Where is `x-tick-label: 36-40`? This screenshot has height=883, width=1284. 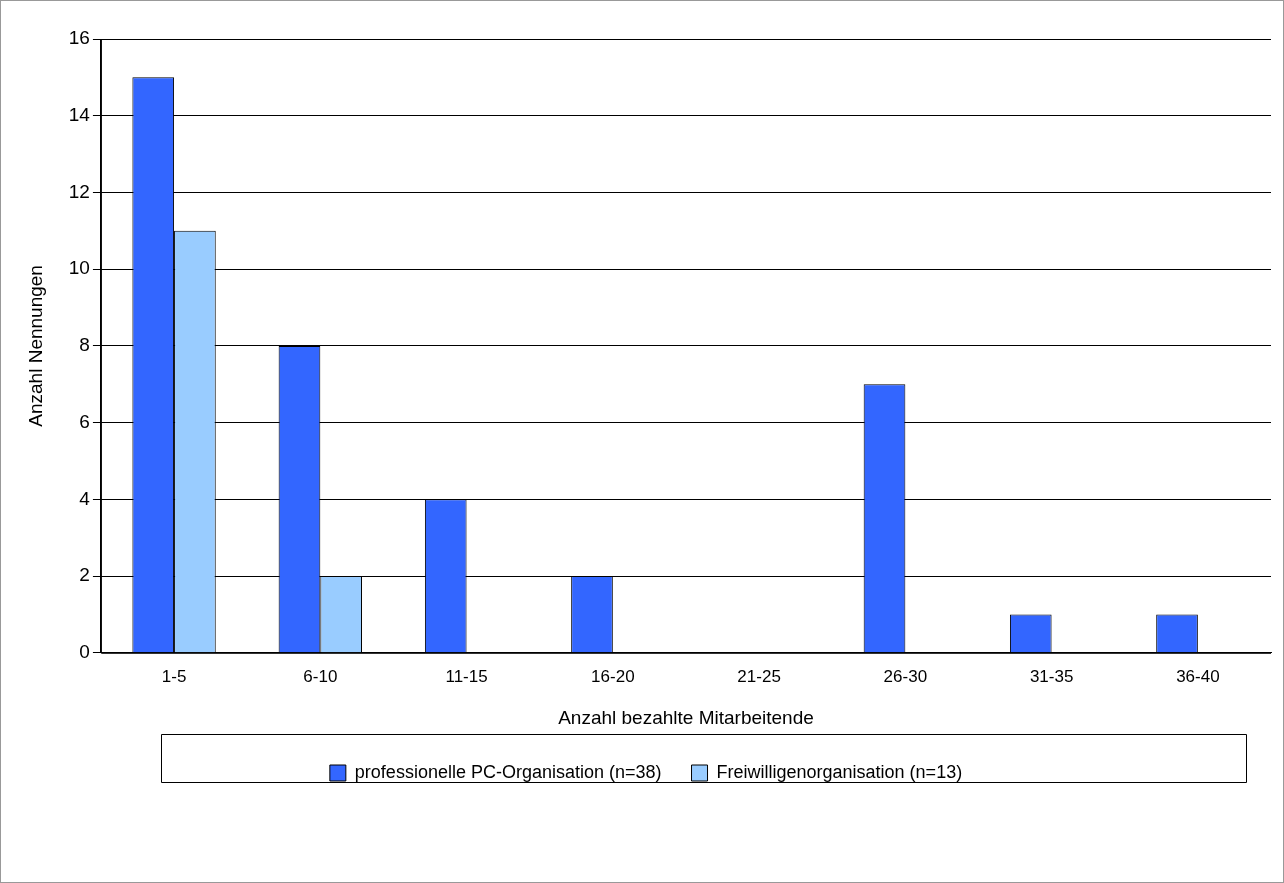 x-tick-label: 36-40 is located at coordinates (1198, 676).